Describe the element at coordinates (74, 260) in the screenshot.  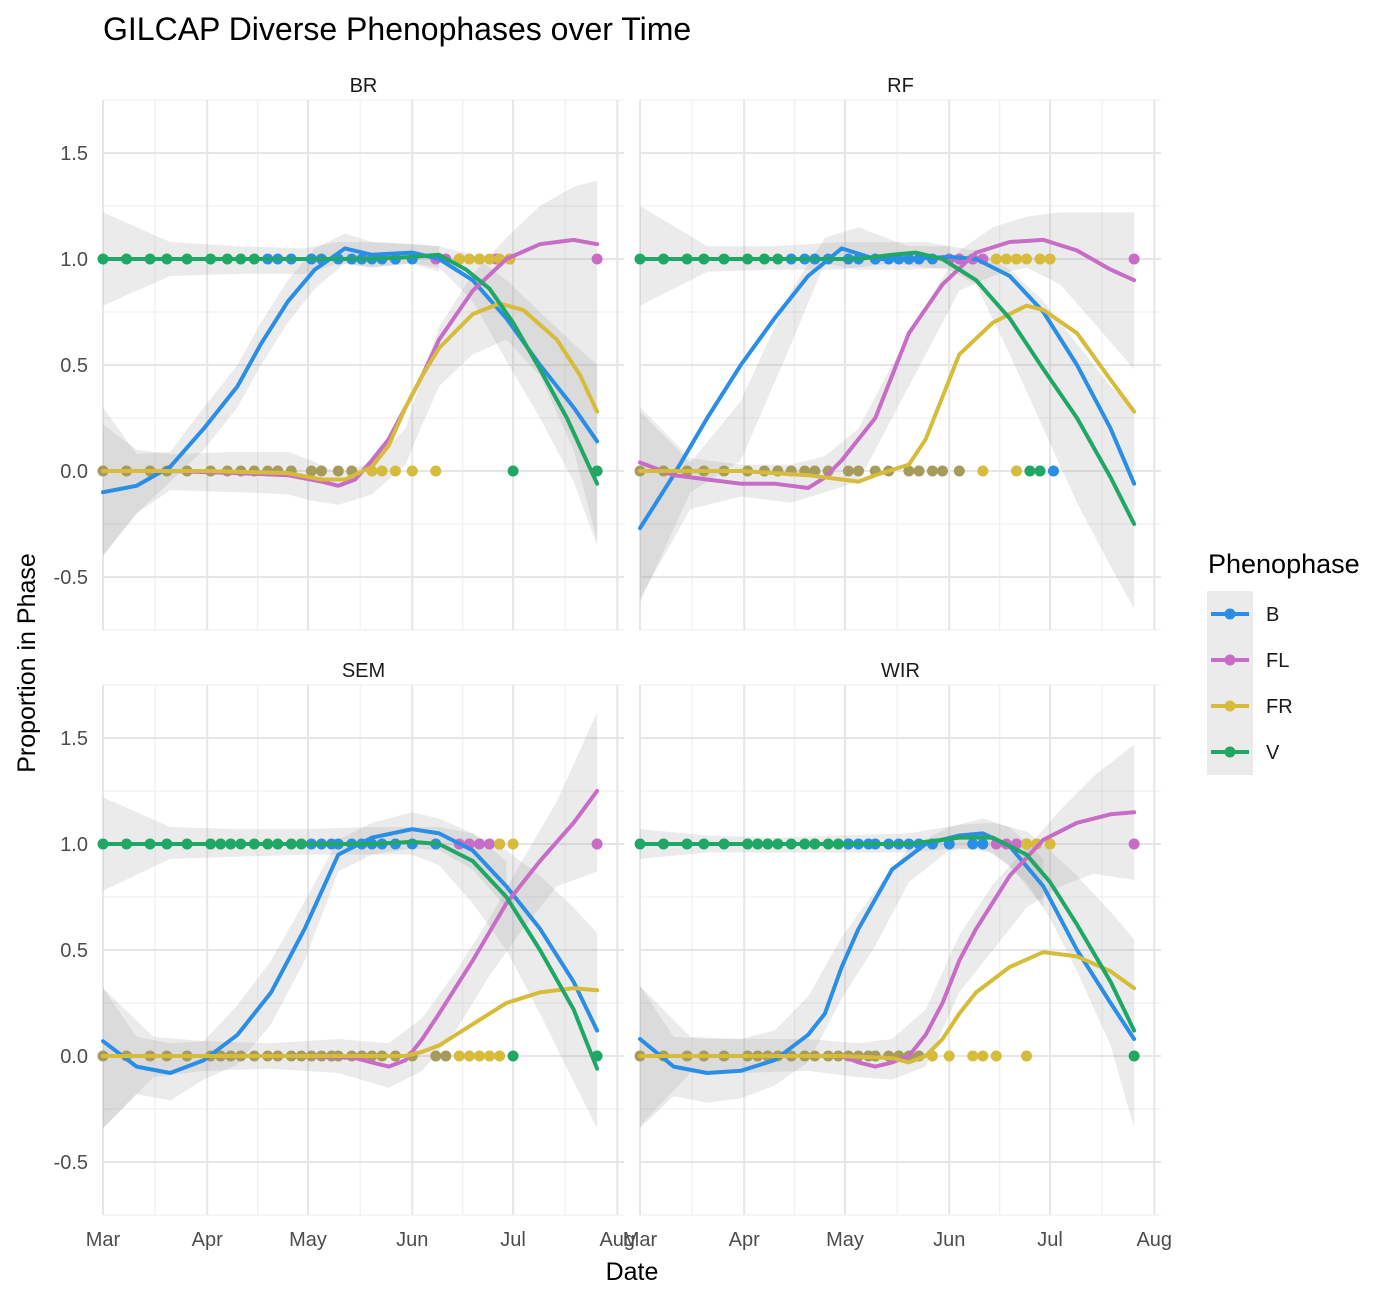
I see `y-tick-label: 1.0` at that location.